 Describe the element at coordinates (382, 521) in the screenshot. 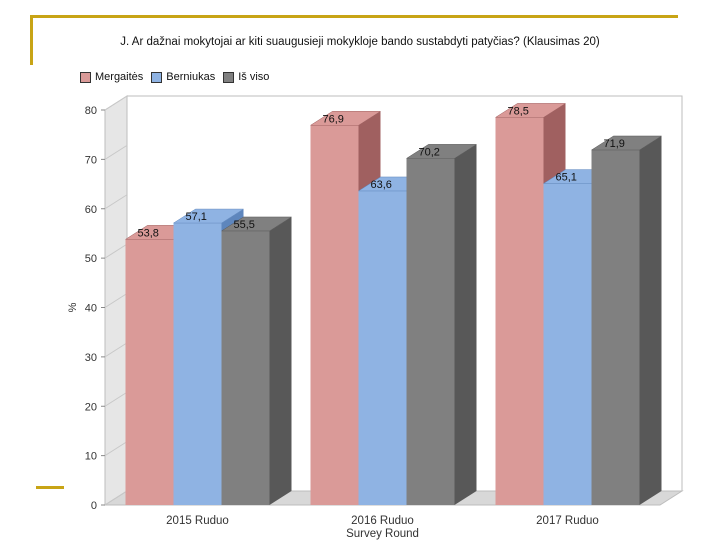

I see `x-tick-label-1: 2016 Ruduo` at that location.